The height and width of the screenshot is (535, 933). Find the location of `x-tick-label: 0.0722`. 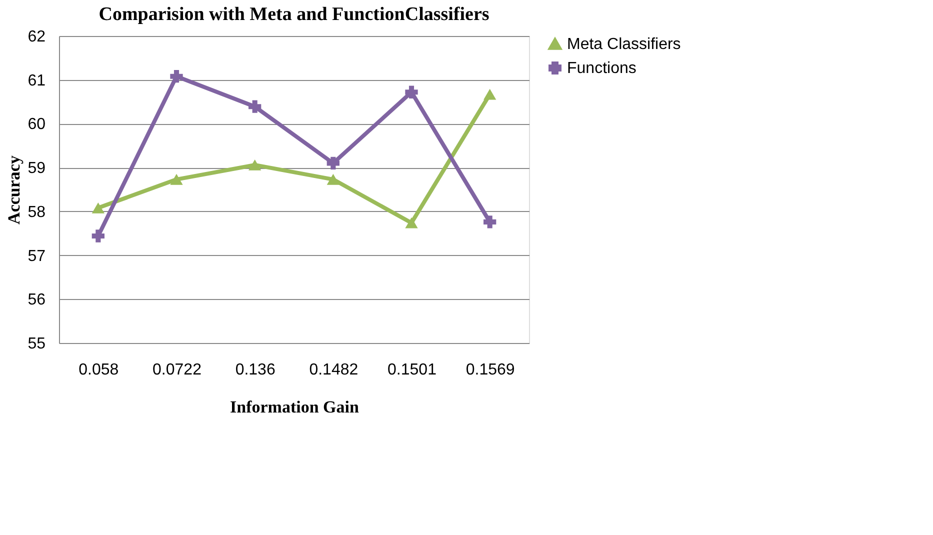

x-tick-label: 0.0722 is located at coordinates (177, 370).